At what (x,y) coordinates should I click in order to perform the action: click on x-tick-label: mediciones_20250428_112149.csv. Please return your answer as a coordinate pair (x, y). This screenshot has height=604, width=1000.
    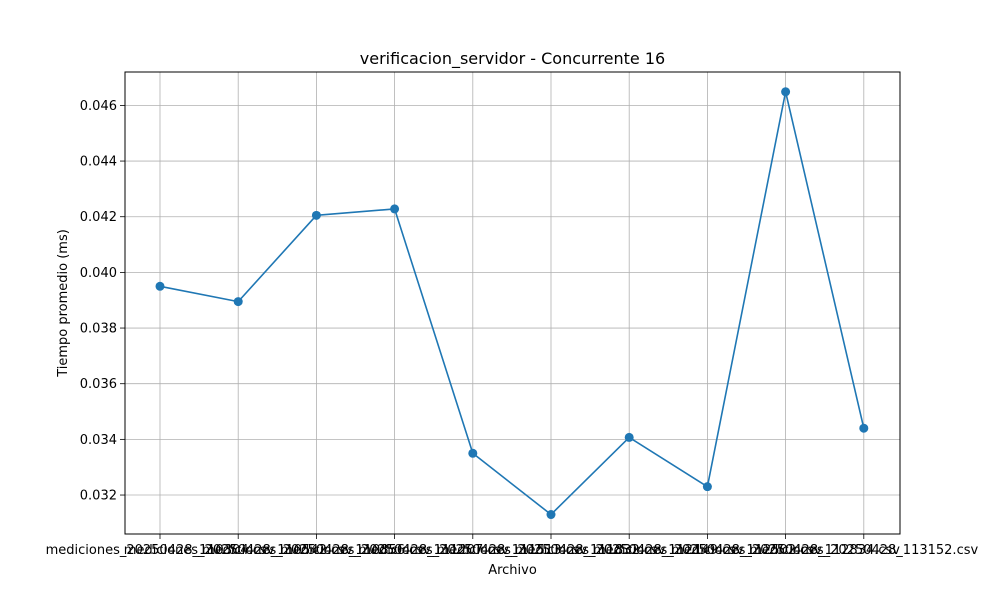
    Looking at the image, I should click on (629, 550).